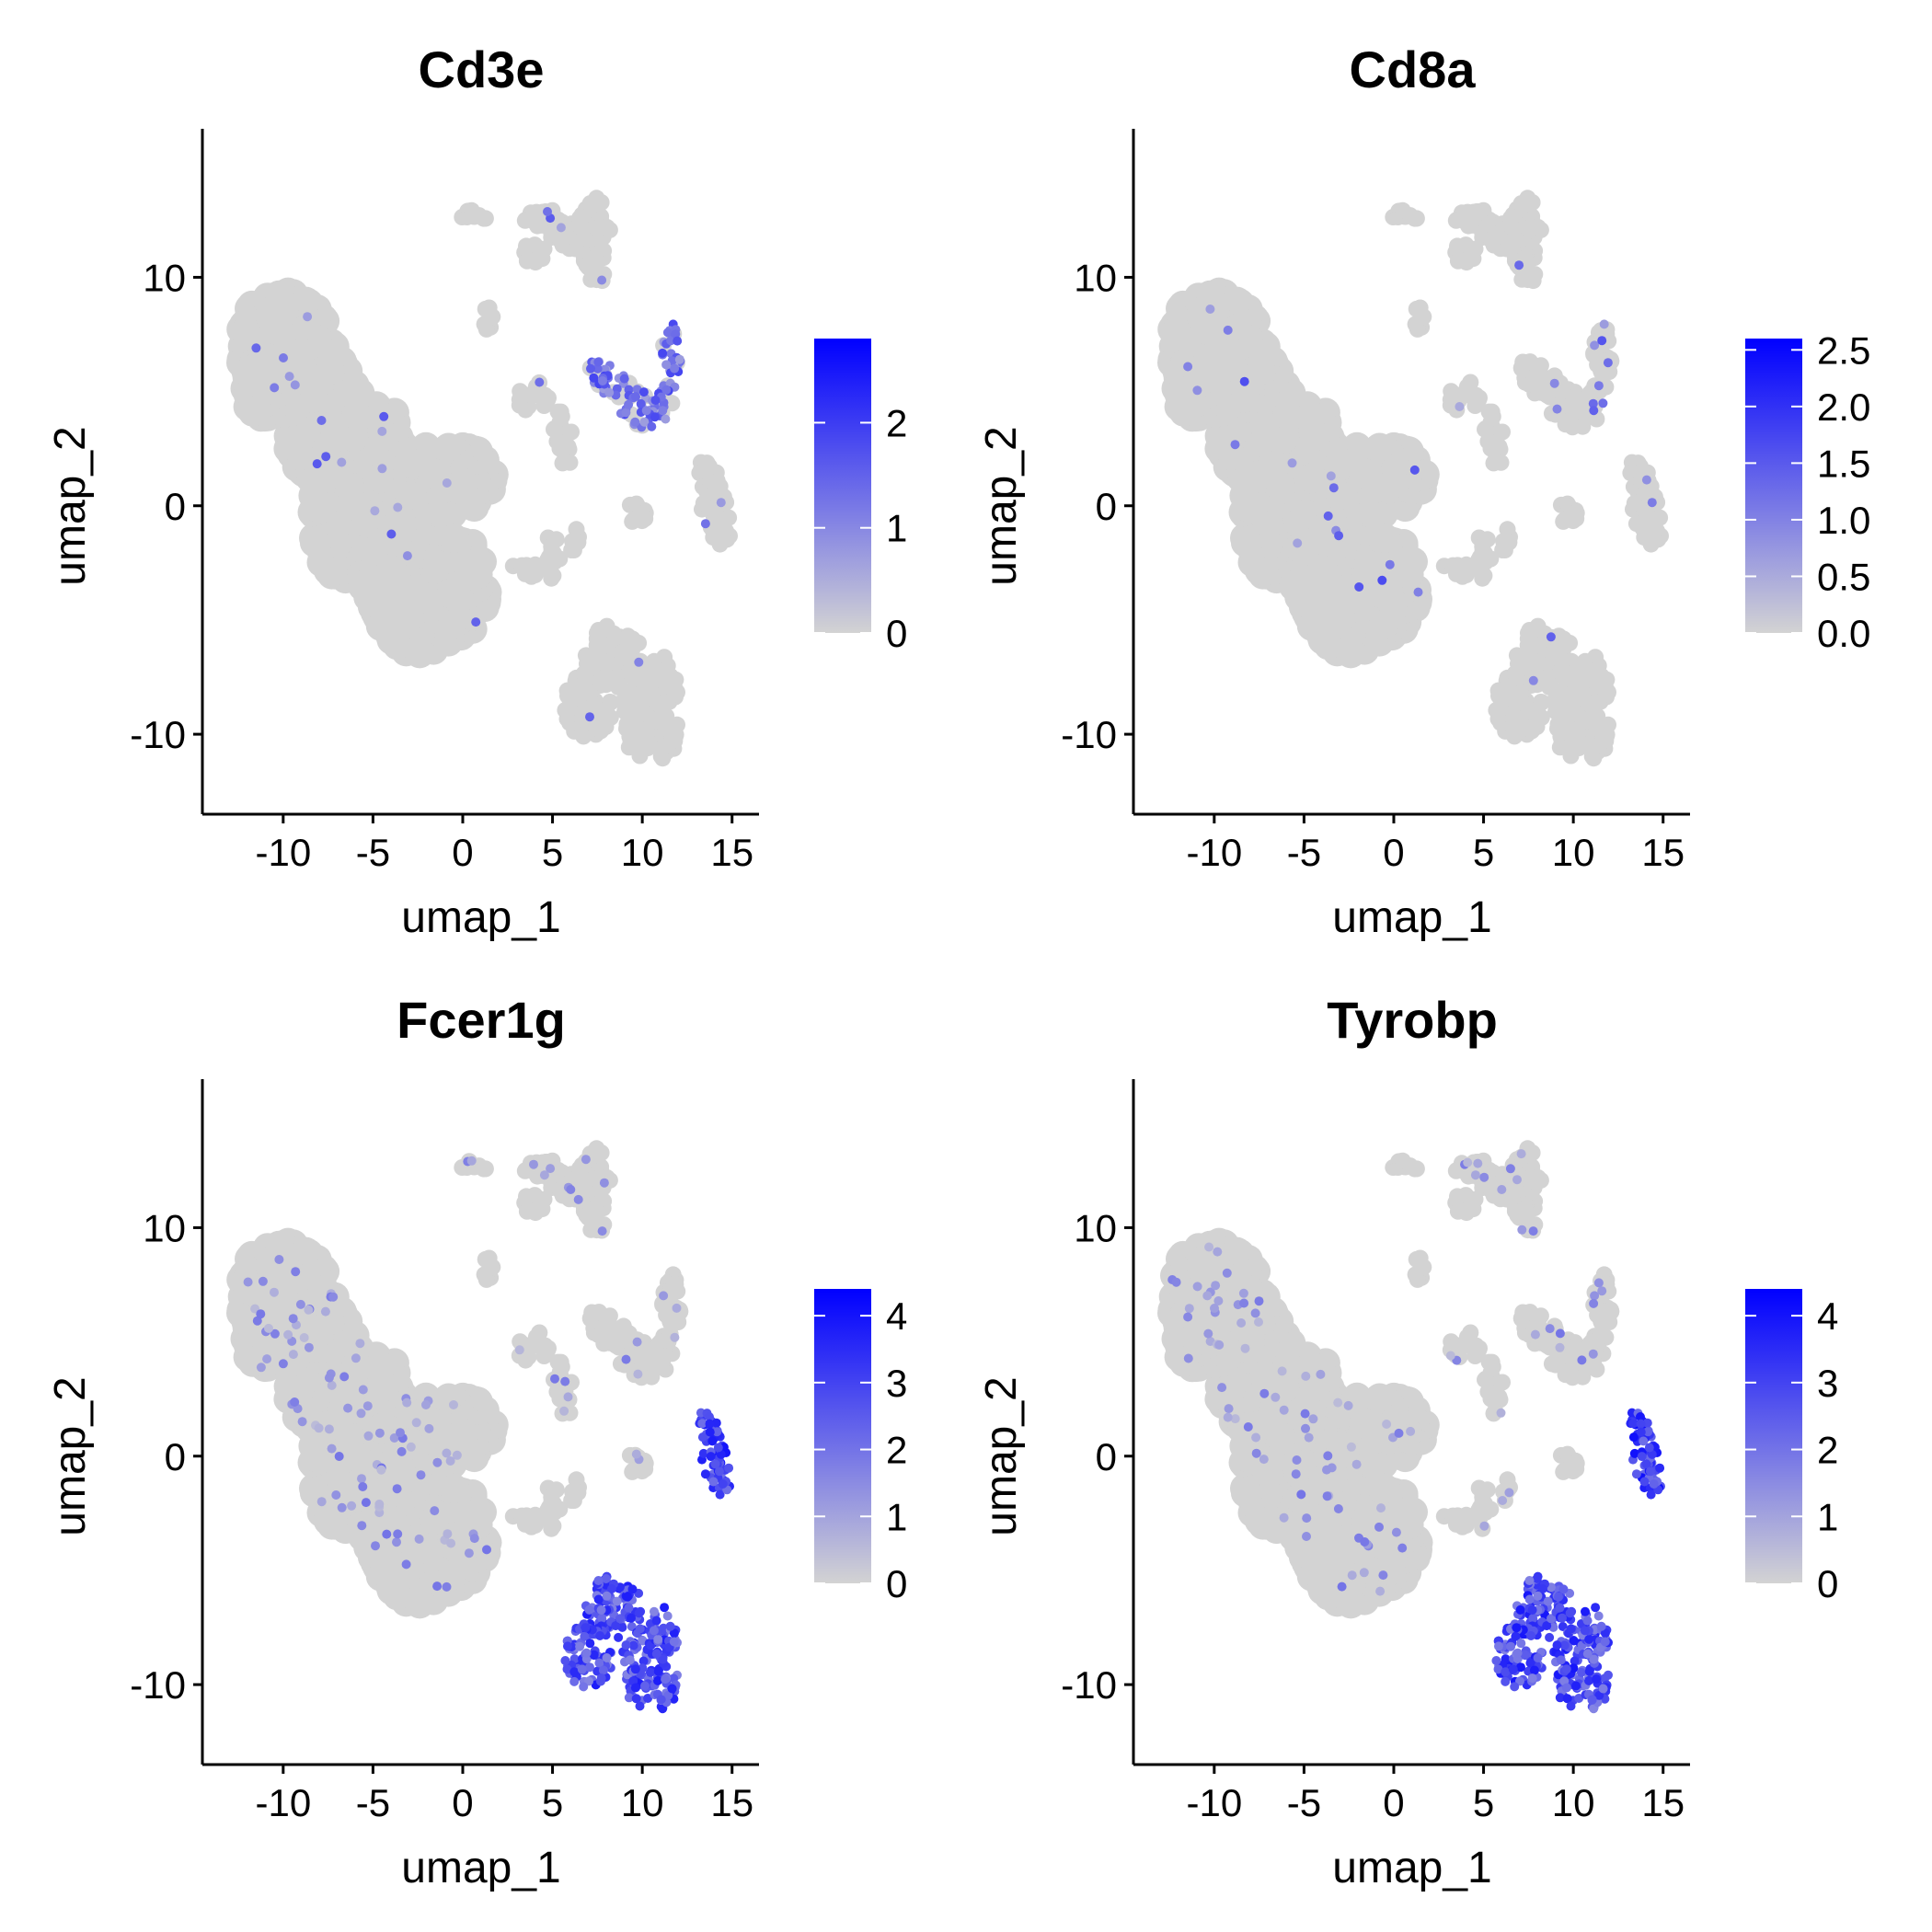 The width and height of the screenshot is (1932, 1932). What do you see at coordinates (896, 633) in the screenshot?
I see `colorbar-tick-label: 0` at bounding box center [896, 633].